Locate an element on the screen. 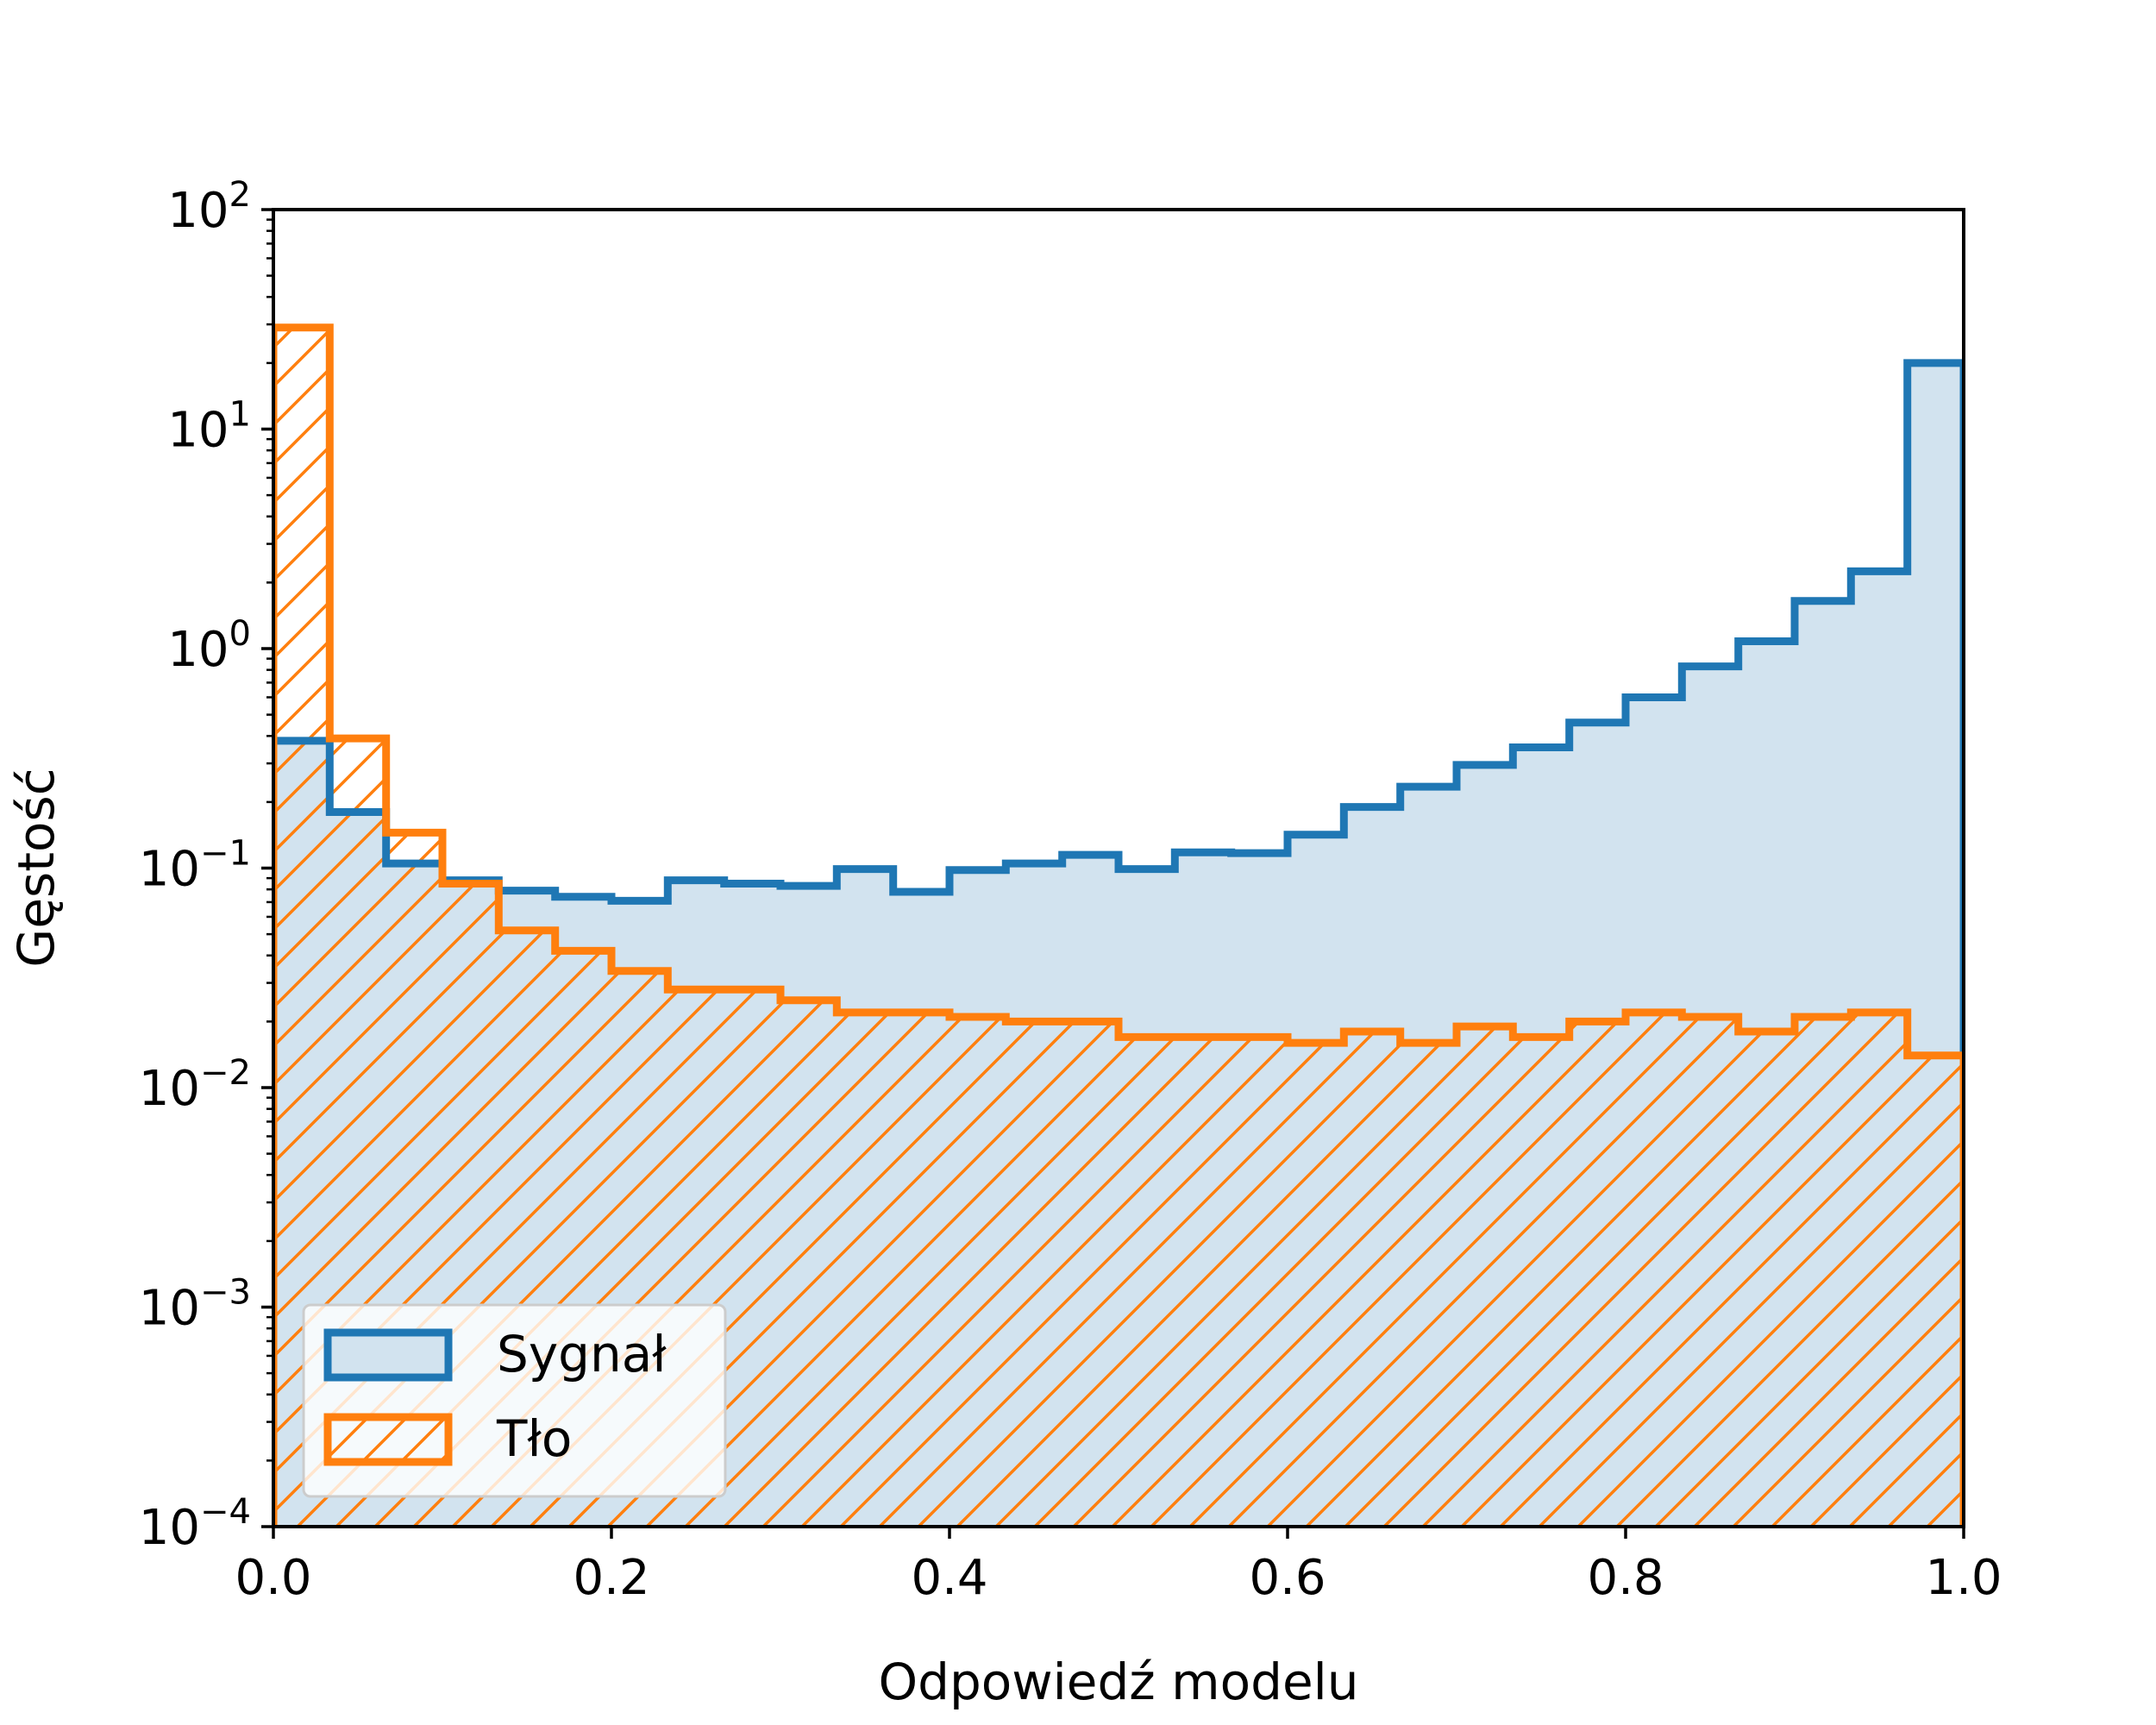  legend-swatch-background is located at coordinates (388, 1440).